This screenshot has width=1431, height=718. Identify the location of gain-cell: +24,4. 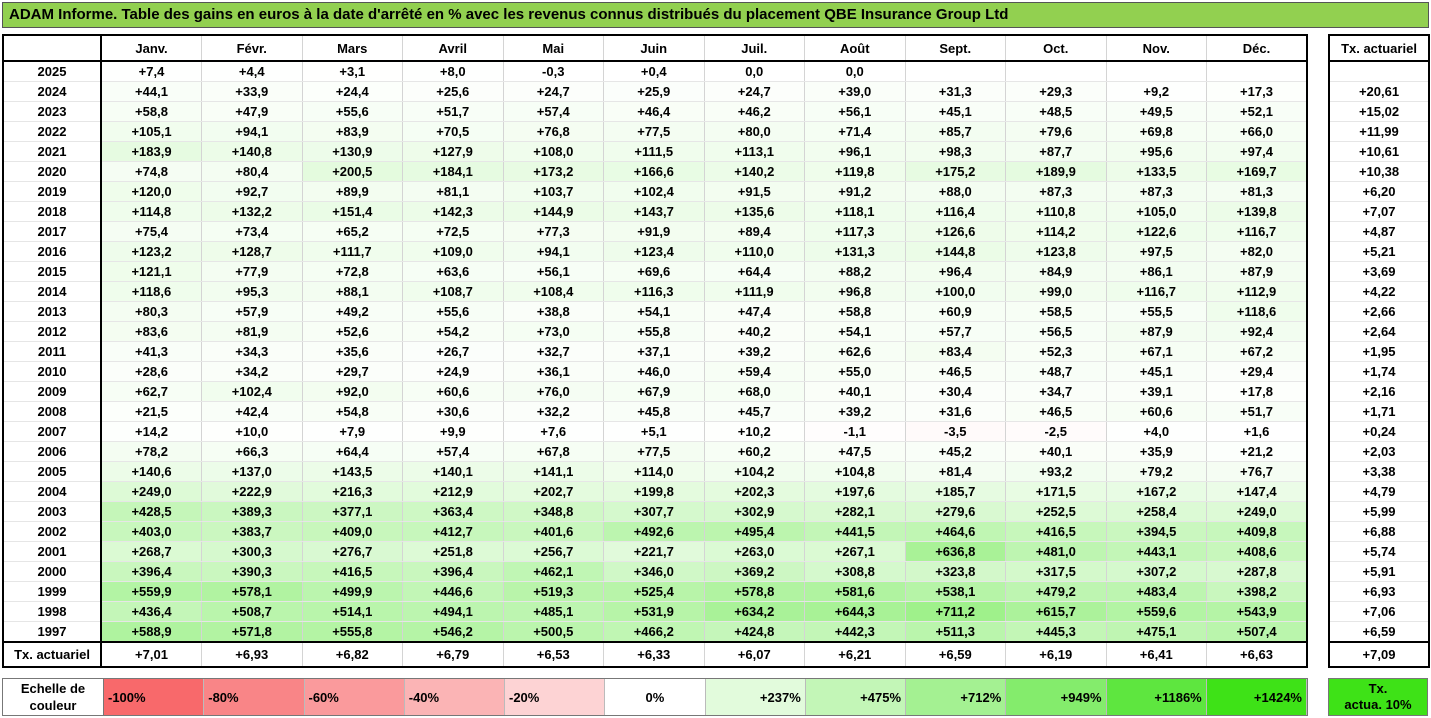
(352, 91).